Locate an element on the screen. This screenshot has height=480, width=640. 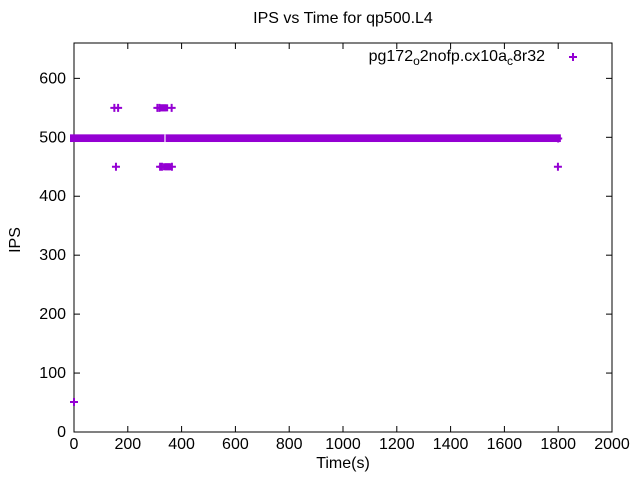
legend-plus-marker-icon is located at coordinates (573, 57).